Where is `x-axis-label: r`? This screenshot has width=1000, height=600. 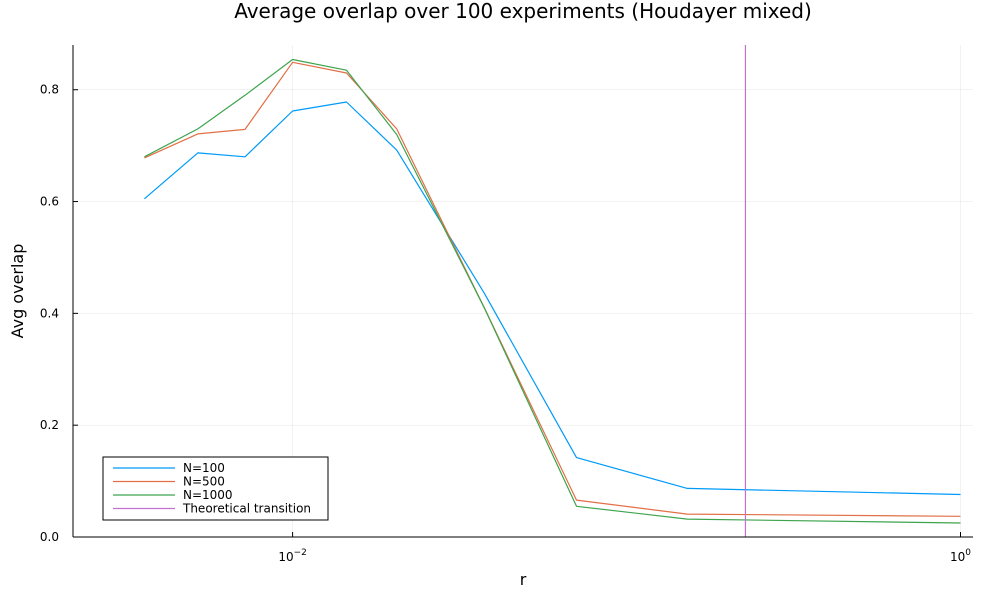
x-axis-label: r is located at coordinates (523, 579).